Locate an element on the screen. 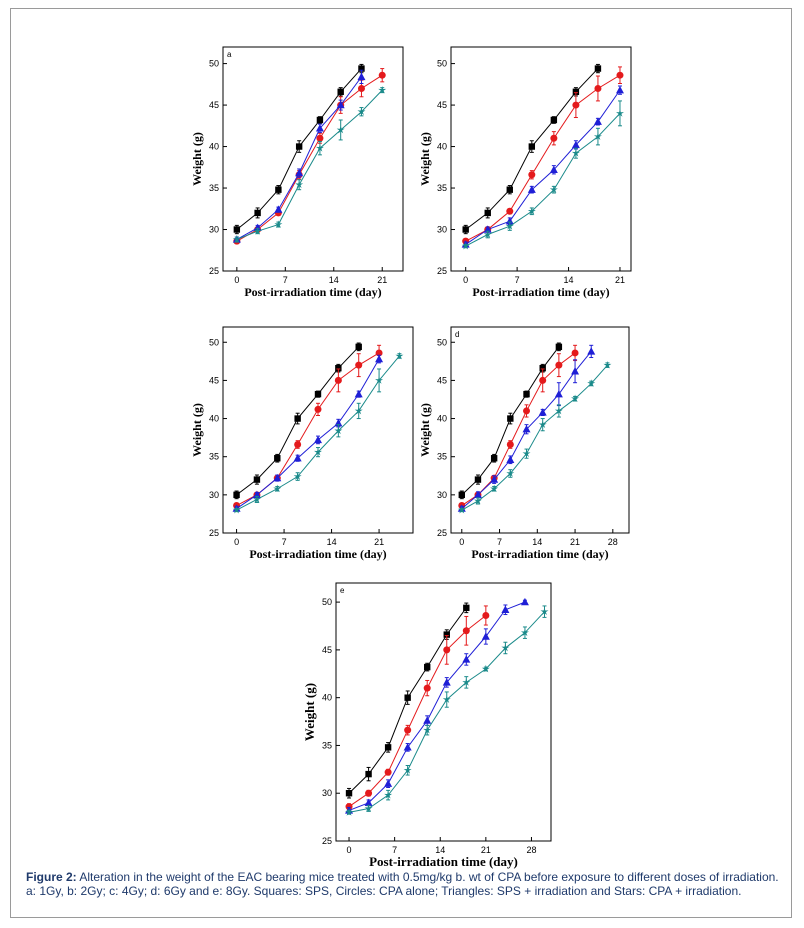  panel-c-xtick-label: 21 is located at coordinates (379, 542).